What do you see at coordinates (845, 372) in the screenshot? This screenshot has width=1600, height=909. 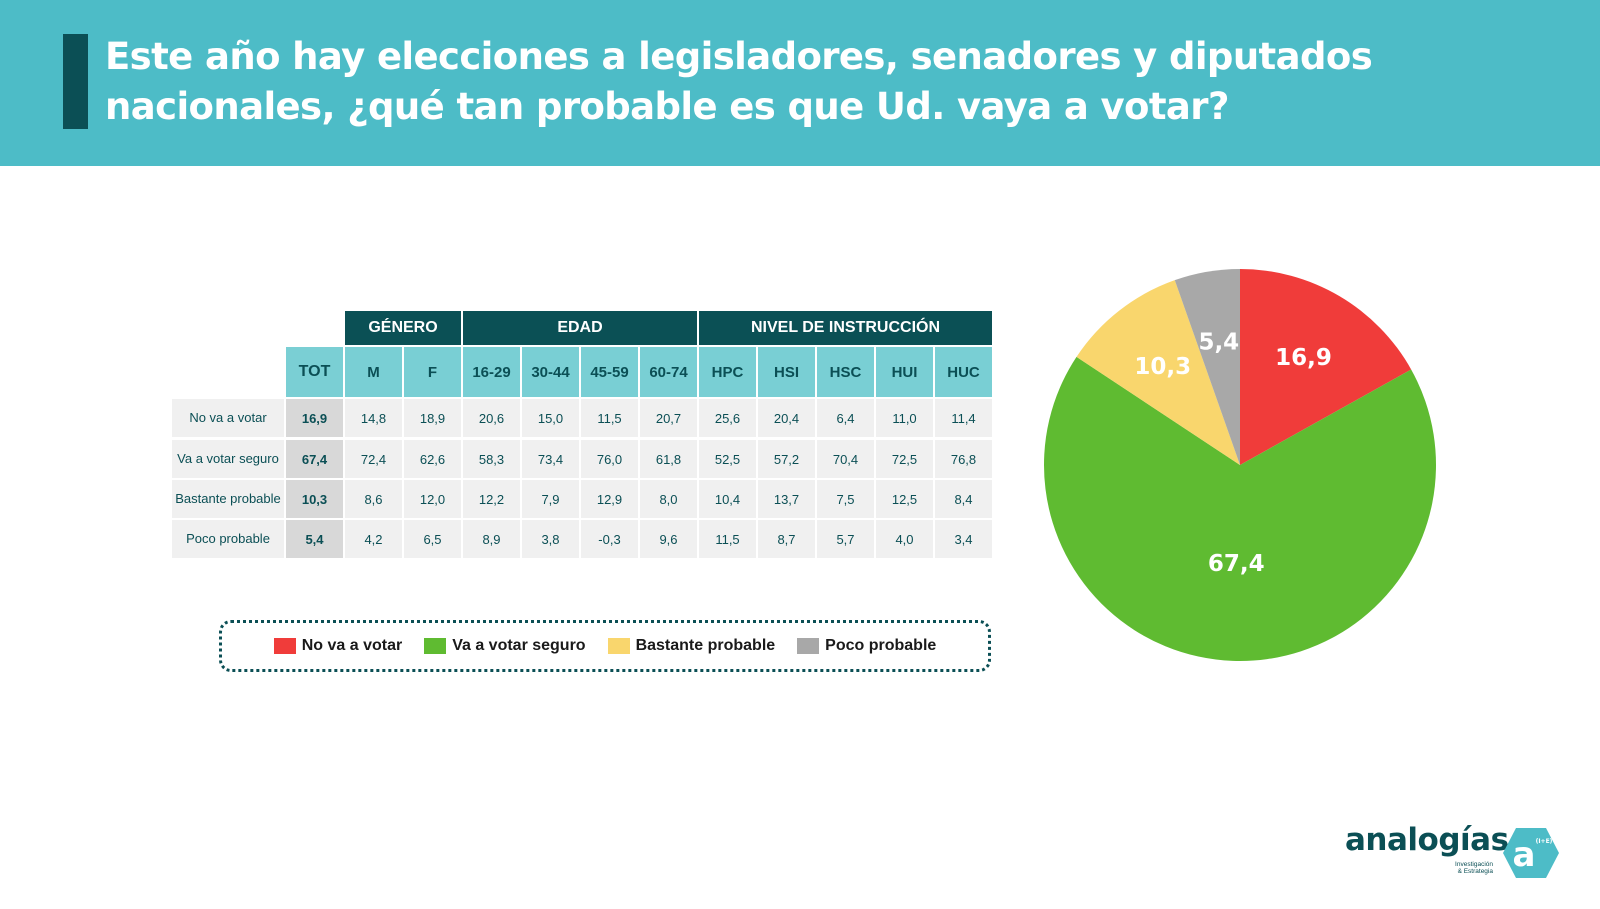 I see `column-header: HSC` at bounding box center [845, 372].